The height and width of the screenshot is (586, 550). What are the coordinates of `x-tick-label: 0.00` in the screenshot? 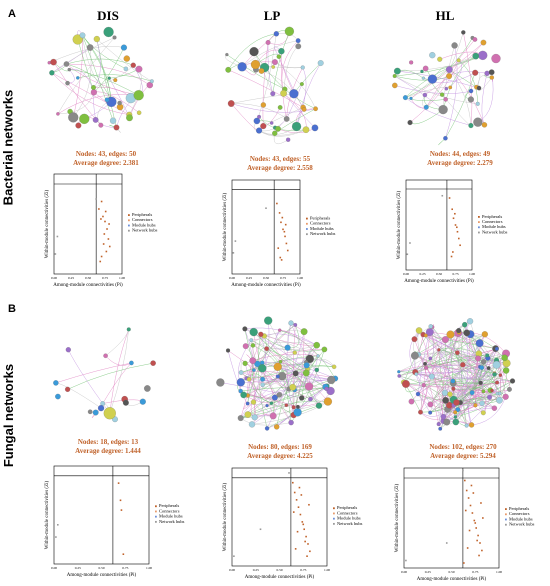 It's located at (54, 568).